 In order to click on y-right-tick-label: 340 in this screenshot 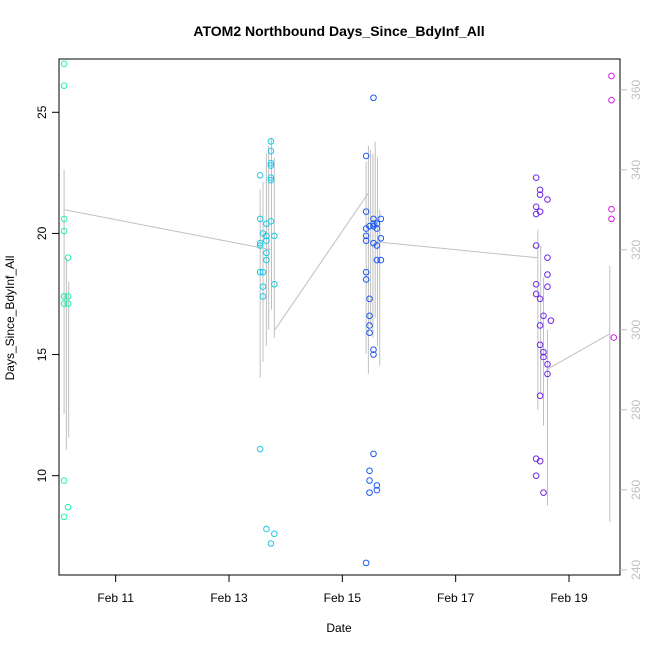, I will do `click(636, 169)`.